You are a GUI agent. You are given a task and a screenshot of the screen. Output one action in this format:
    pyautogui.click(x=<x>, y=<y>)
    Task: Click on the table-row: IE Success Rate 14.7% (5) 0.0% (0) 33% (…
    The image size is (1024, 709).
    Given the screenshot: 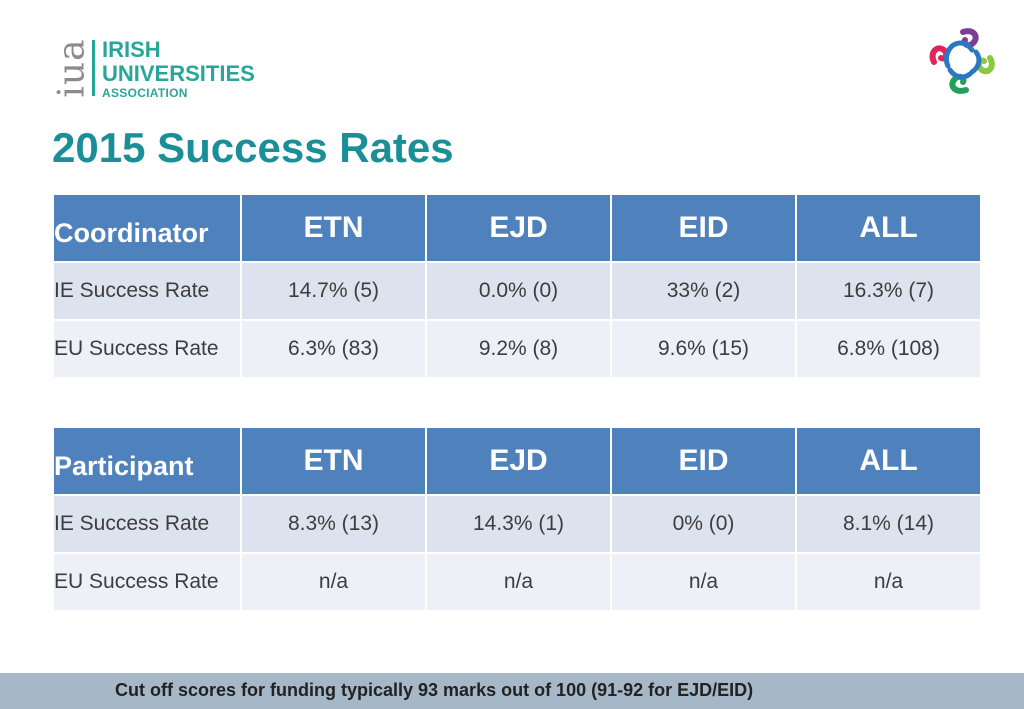 What is the action you would take?
    pyautogui.click(x=517, y=291)
    